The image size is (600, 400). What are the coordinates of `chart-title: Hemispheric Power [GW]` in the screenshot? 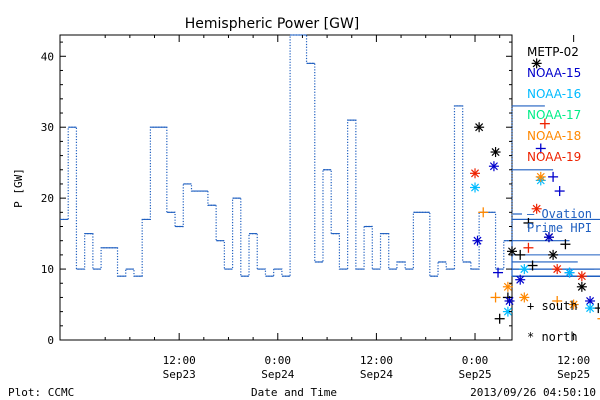 It's located at (272, 24).